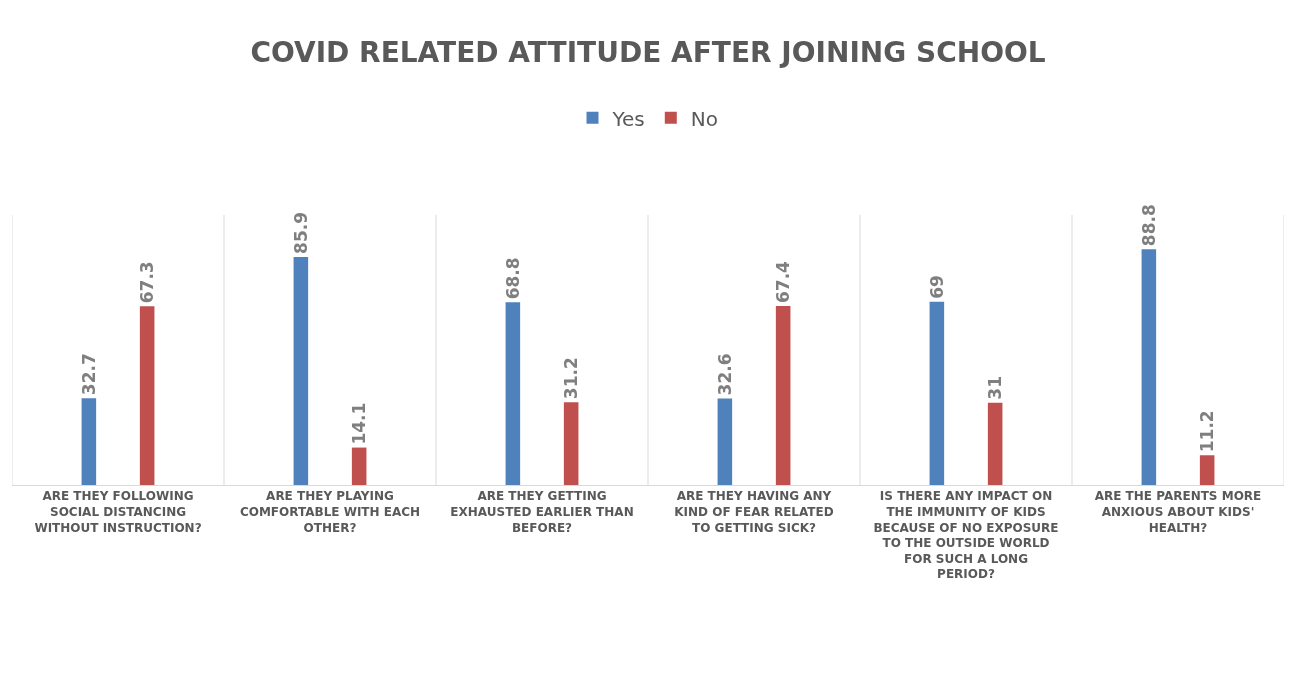 Image resolution: width=1296 pixels, height=700 pixels. Describe the element at coordinates (1178, 512) in the screenshot. I see `x-tick-label: ARE THE PARENTS MORE ANXIOUS ABOUT KIDS' HEALTH?` at that location.